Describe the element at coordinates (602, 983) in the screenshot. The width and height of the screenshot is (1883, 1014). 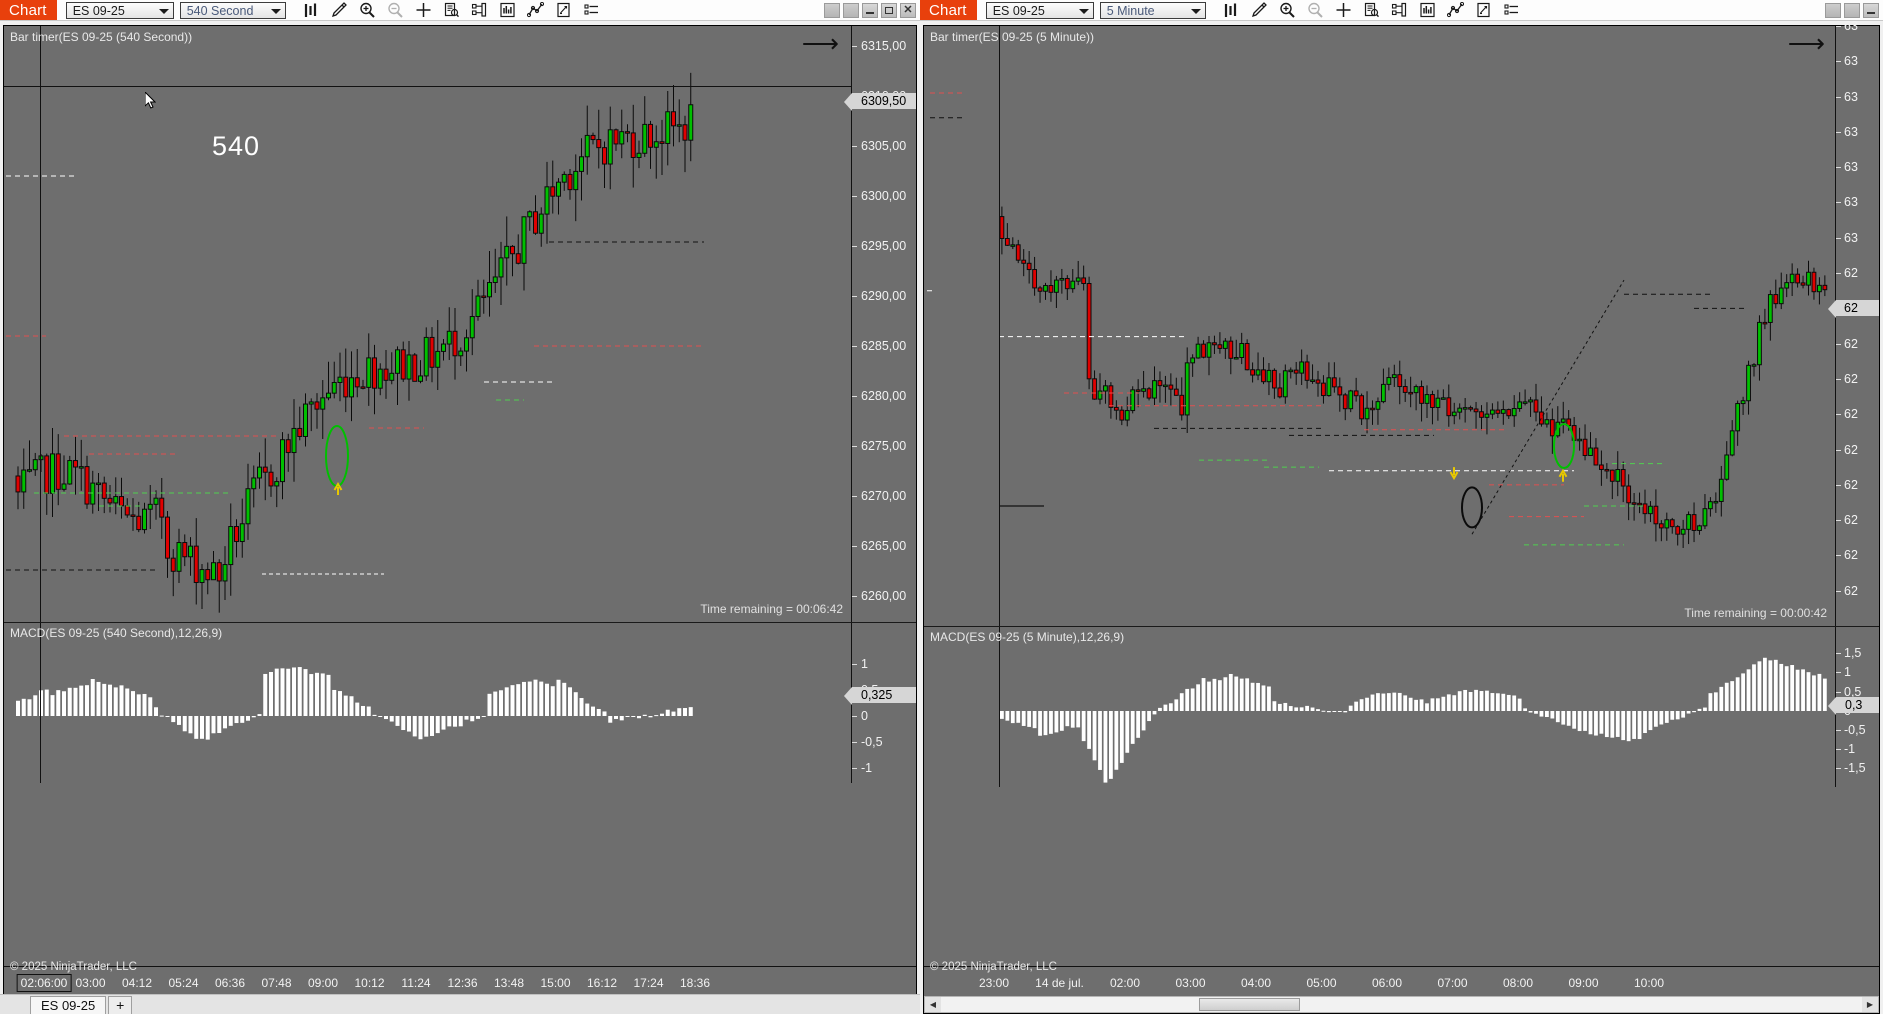
I see `time-tick-left: 16:12` at that location.